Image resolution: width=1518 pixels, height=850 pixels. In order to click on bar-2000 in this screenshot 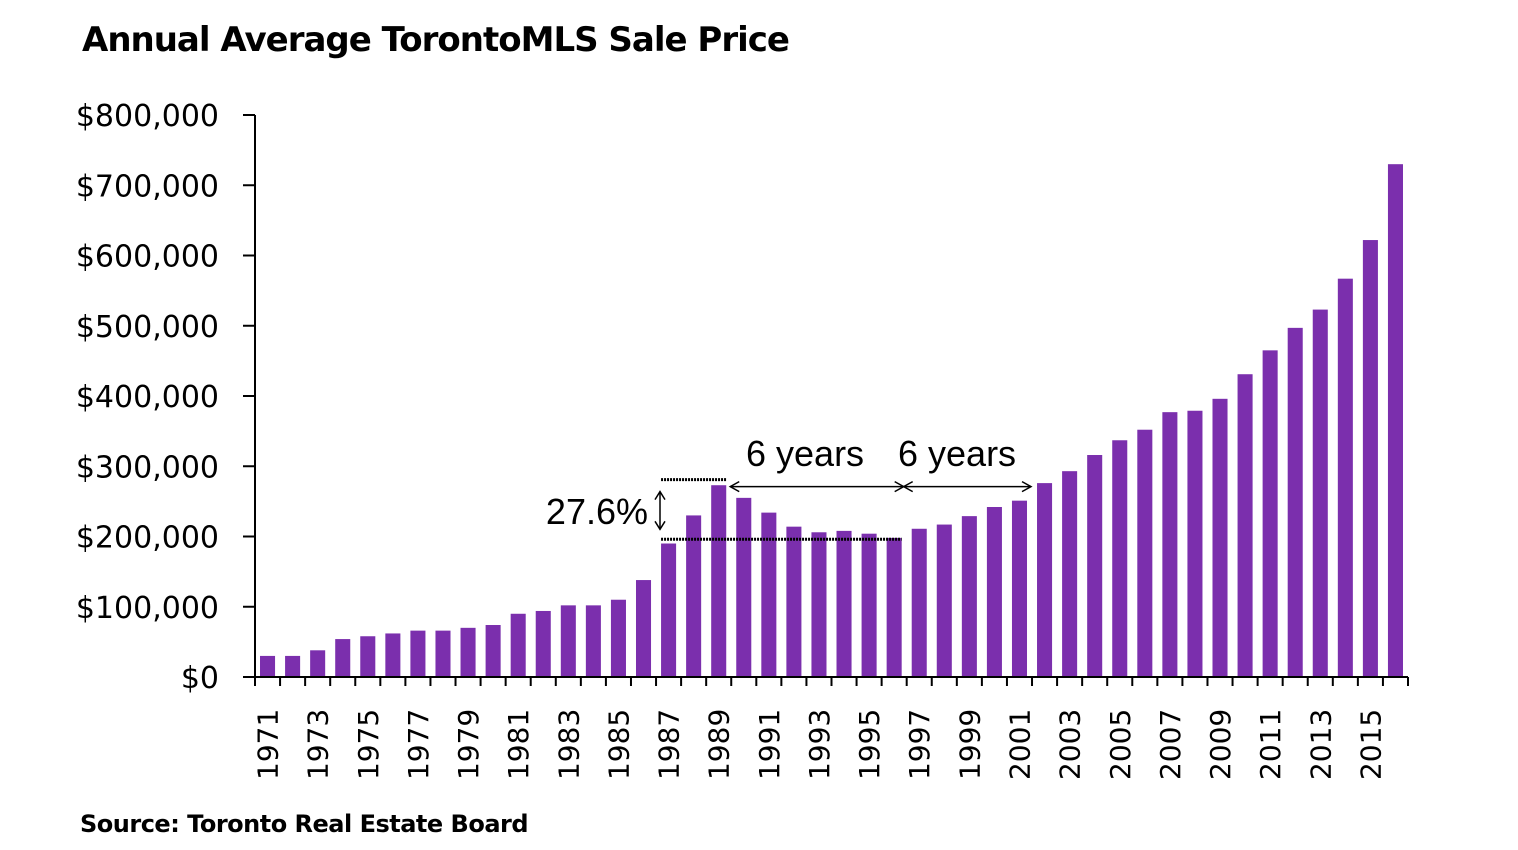, I will do `click(994, 592)`.